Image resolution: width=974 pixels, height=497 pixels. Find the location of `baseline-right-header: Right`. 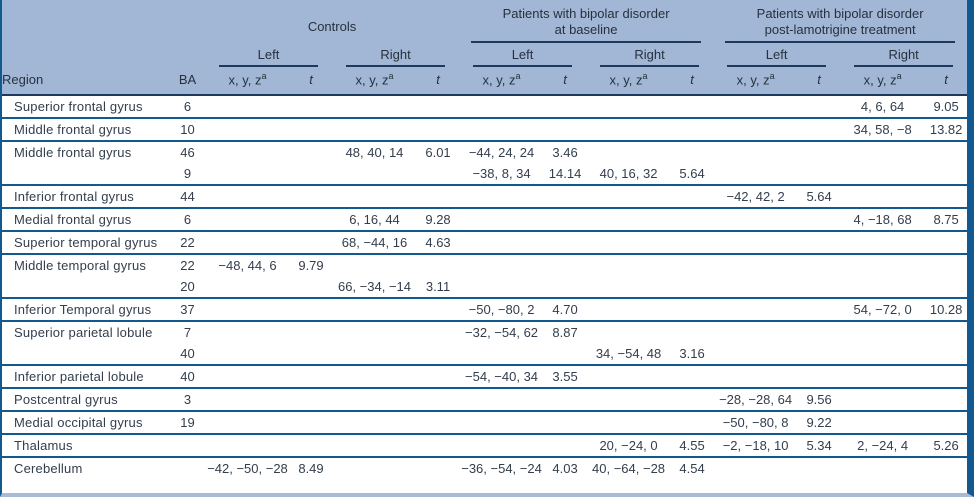

baseline-right-header: Right is located at coordinates (650, 55).